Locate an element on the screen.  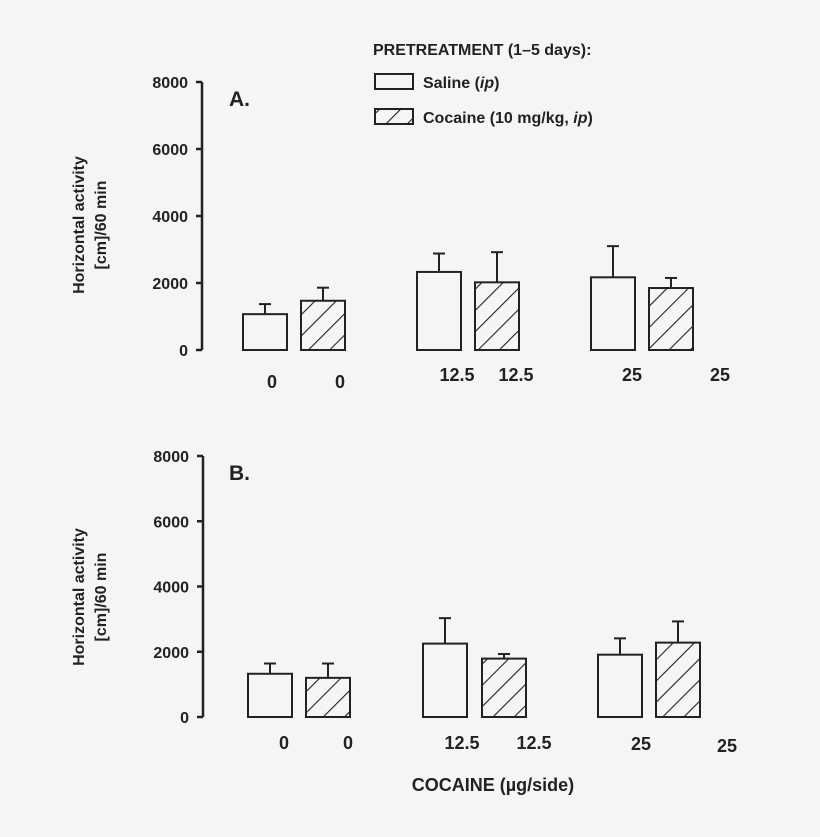
legend-swatch-cocaine is located at coordinates (394, 116).